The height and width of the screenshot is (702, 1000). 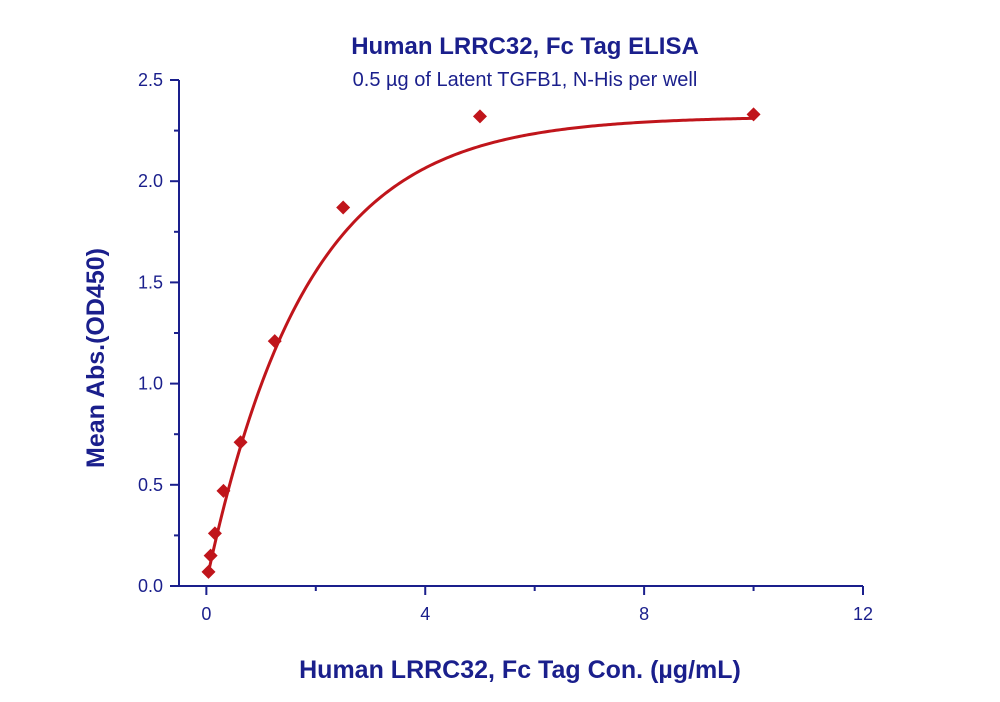 I want to click on x-tick-label: 0, so click(x=206, y=614).